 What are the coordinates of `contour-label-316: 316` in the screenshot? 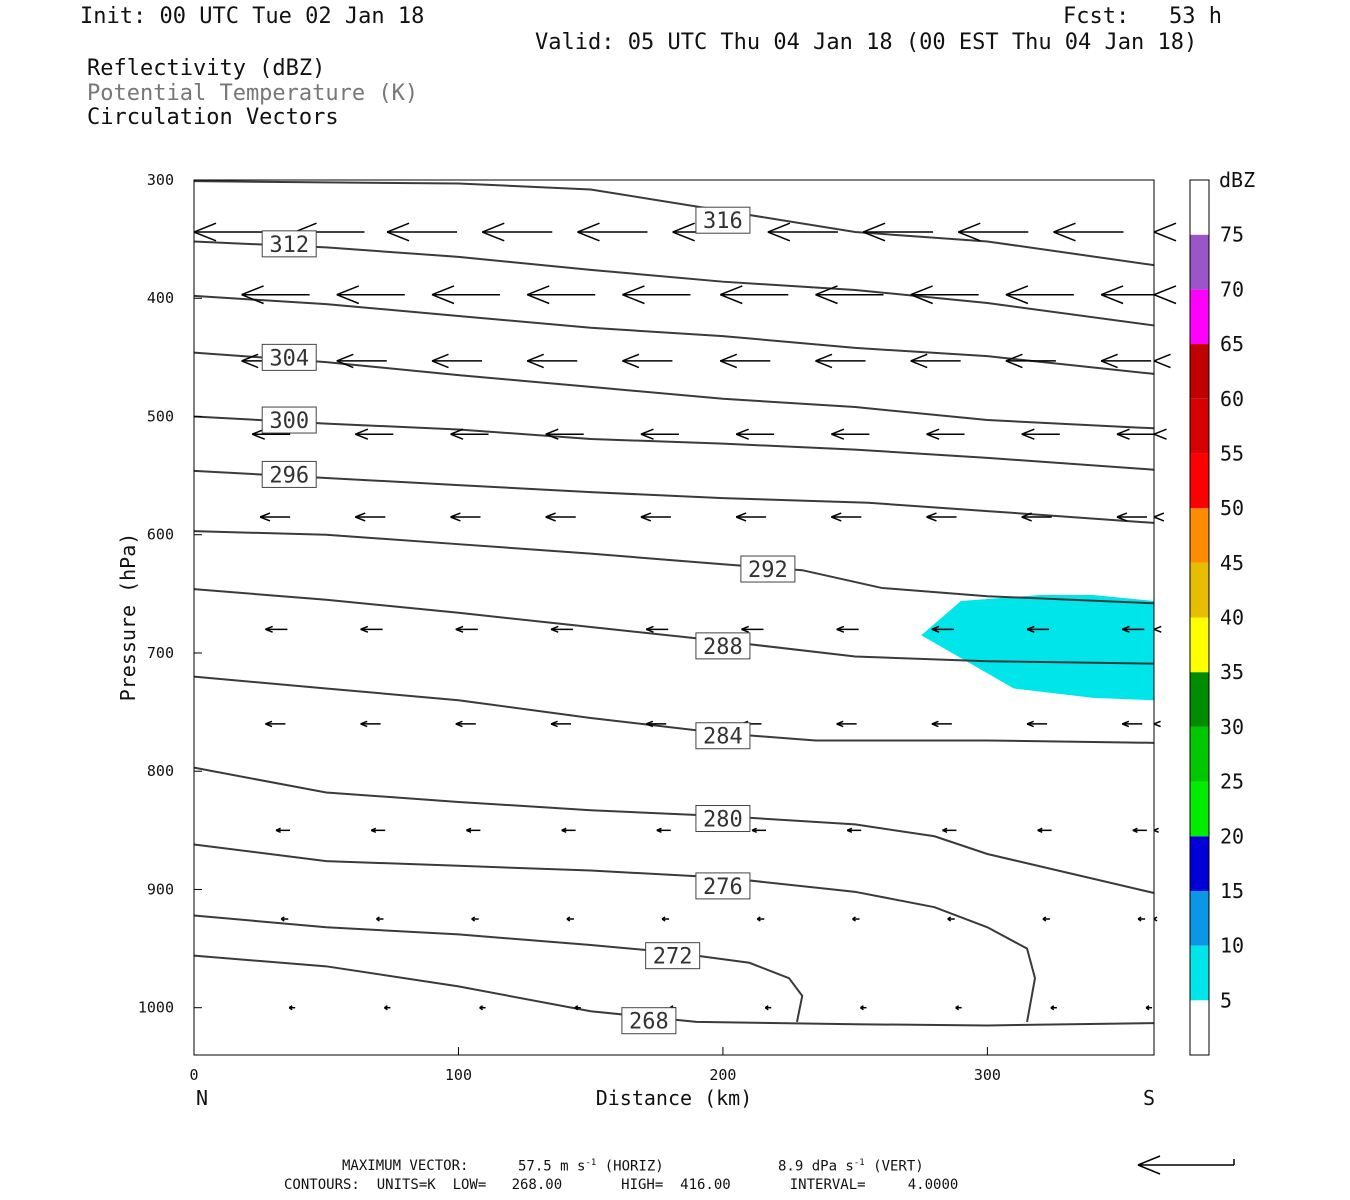 It's located at (723, 220).